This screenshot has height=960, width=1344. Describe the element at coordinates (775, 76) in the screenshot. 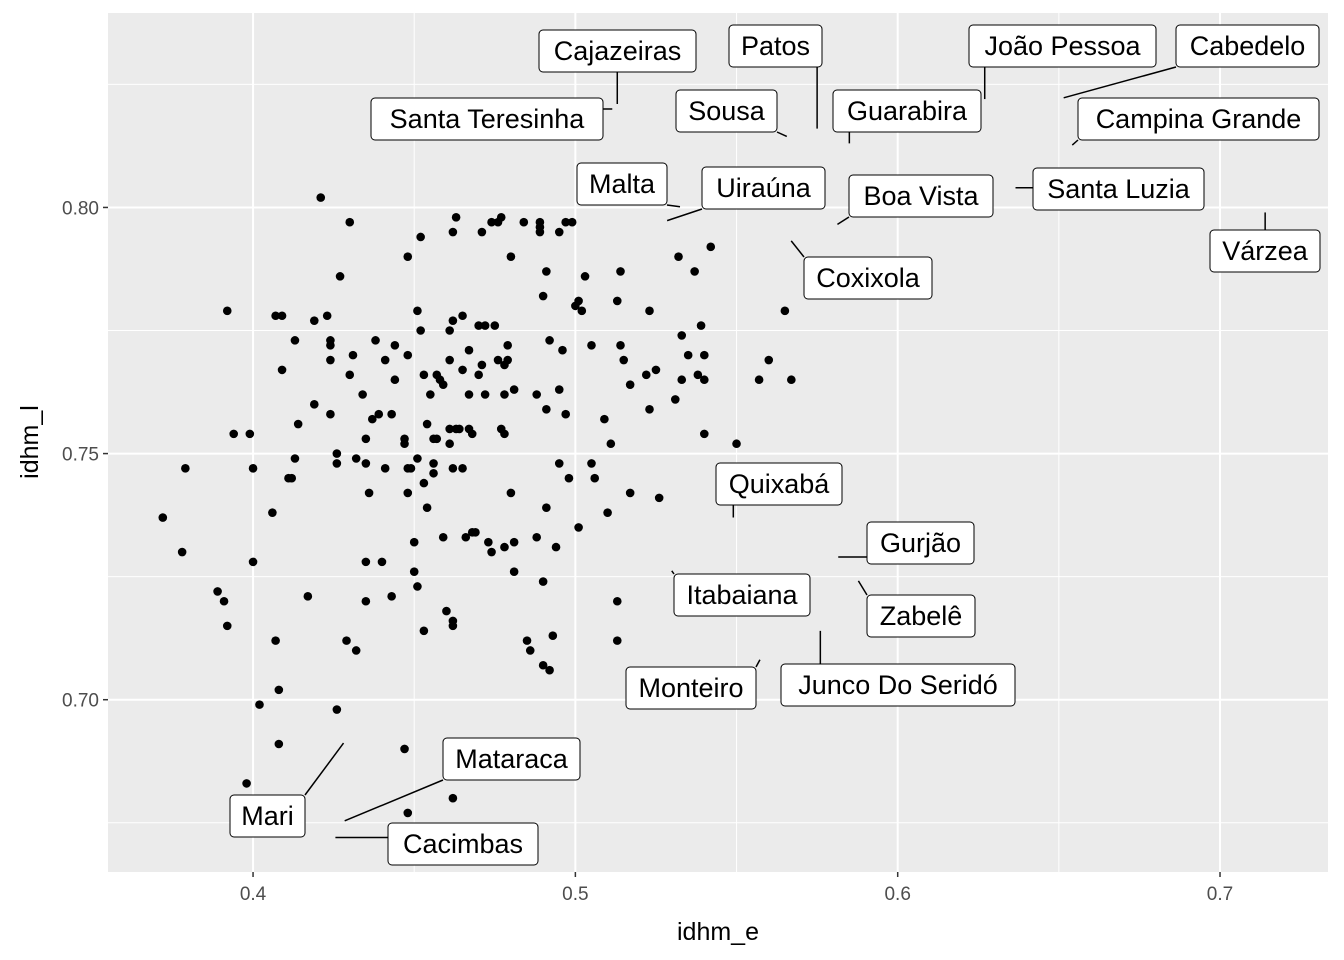

I see `point-label: Patos` at that location.